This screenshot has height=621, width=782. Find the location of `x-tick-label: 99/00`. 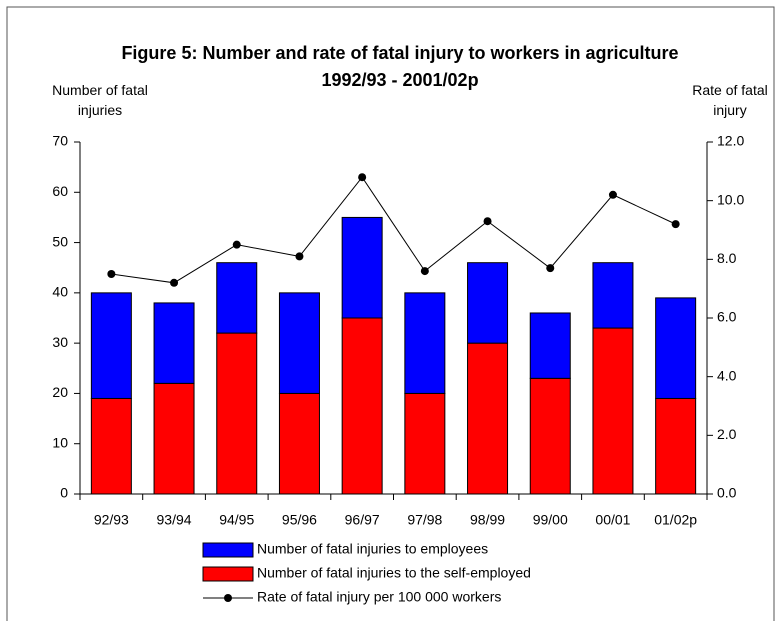

x-tick-label: 99/00 is located at coordinates (550, 520).